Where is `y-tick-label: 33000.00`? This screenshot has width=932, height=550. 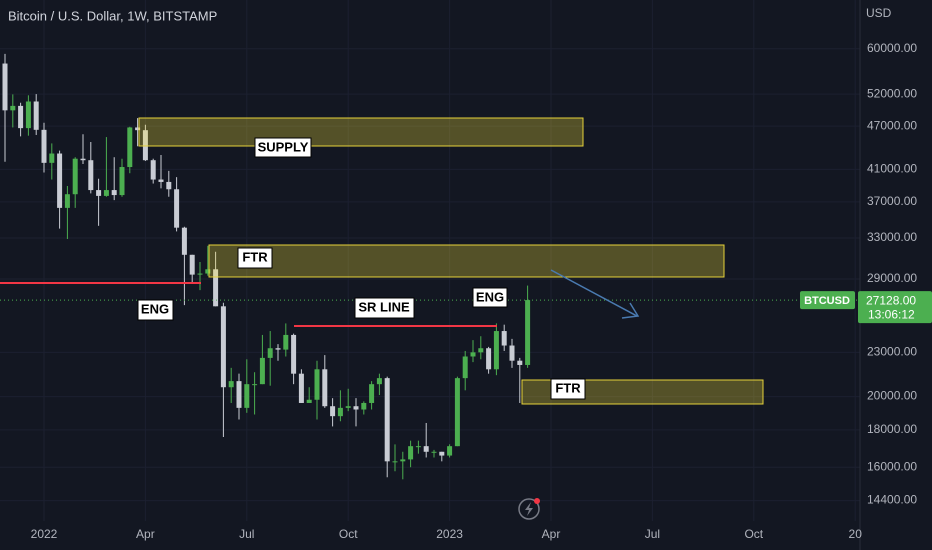
y-tick-label: 33000.00 is located at coordinates (892, 237).